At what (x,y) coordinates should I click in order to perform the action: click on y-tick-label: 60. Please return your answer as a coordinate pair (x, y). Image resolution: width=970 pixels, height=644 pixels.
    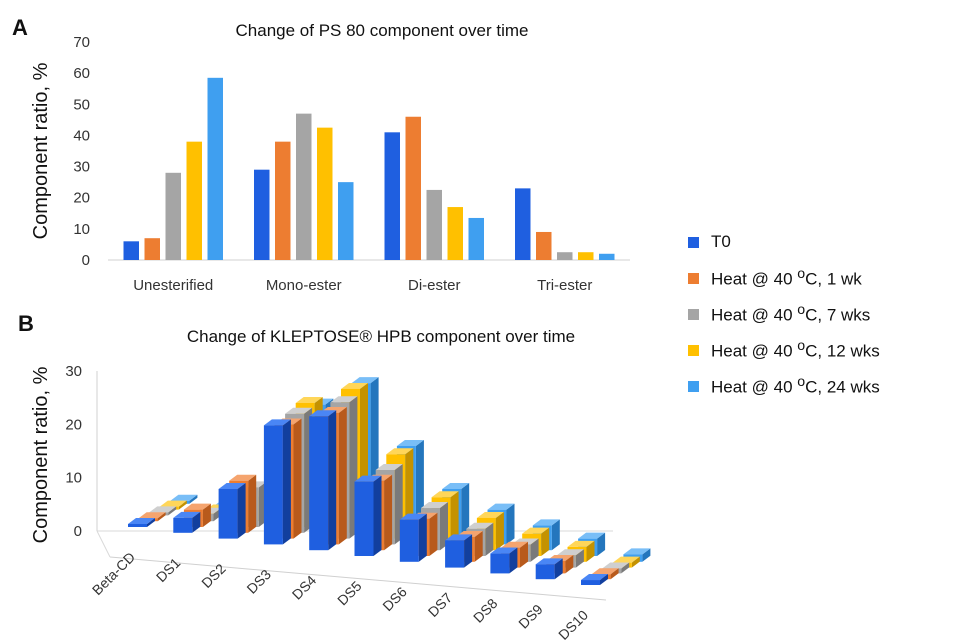
    Looking at the image, I should click on (81, 73).